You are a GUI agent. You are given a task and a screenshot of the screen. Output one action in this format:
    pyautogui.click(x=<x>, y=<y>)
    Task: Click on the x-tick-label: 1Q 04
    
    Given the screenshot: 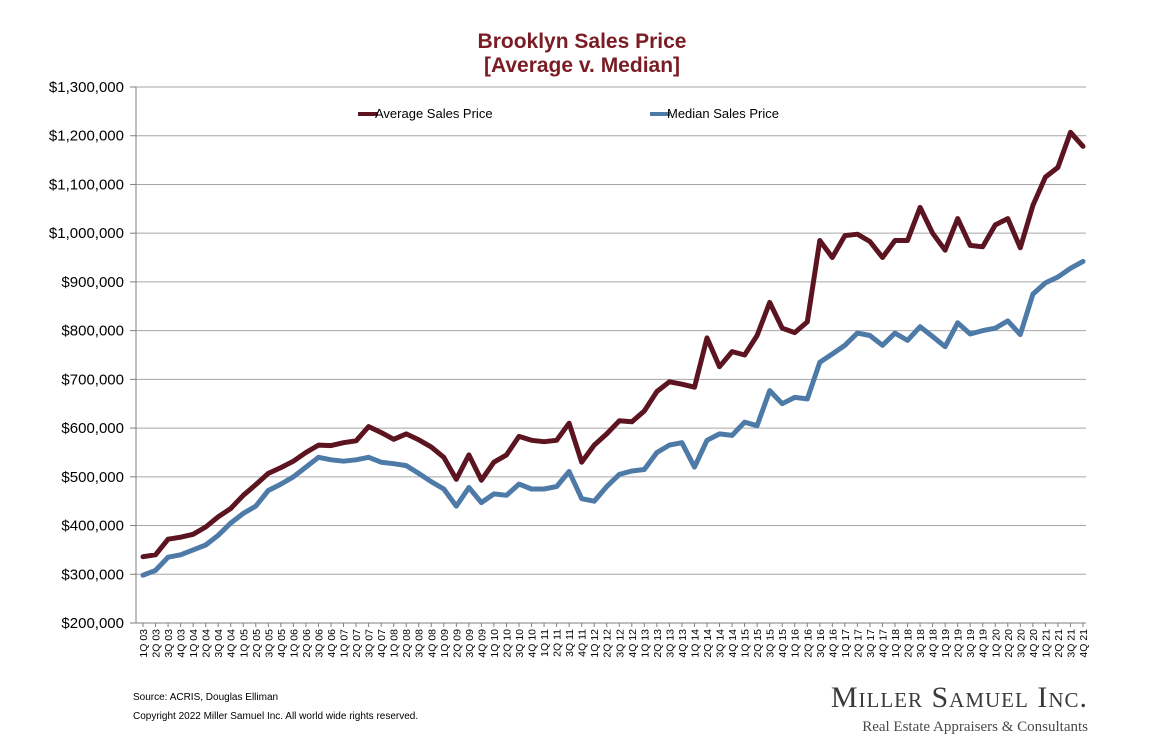 What is the action you would take?
    pyautogui.click(x=194, y=643)
    